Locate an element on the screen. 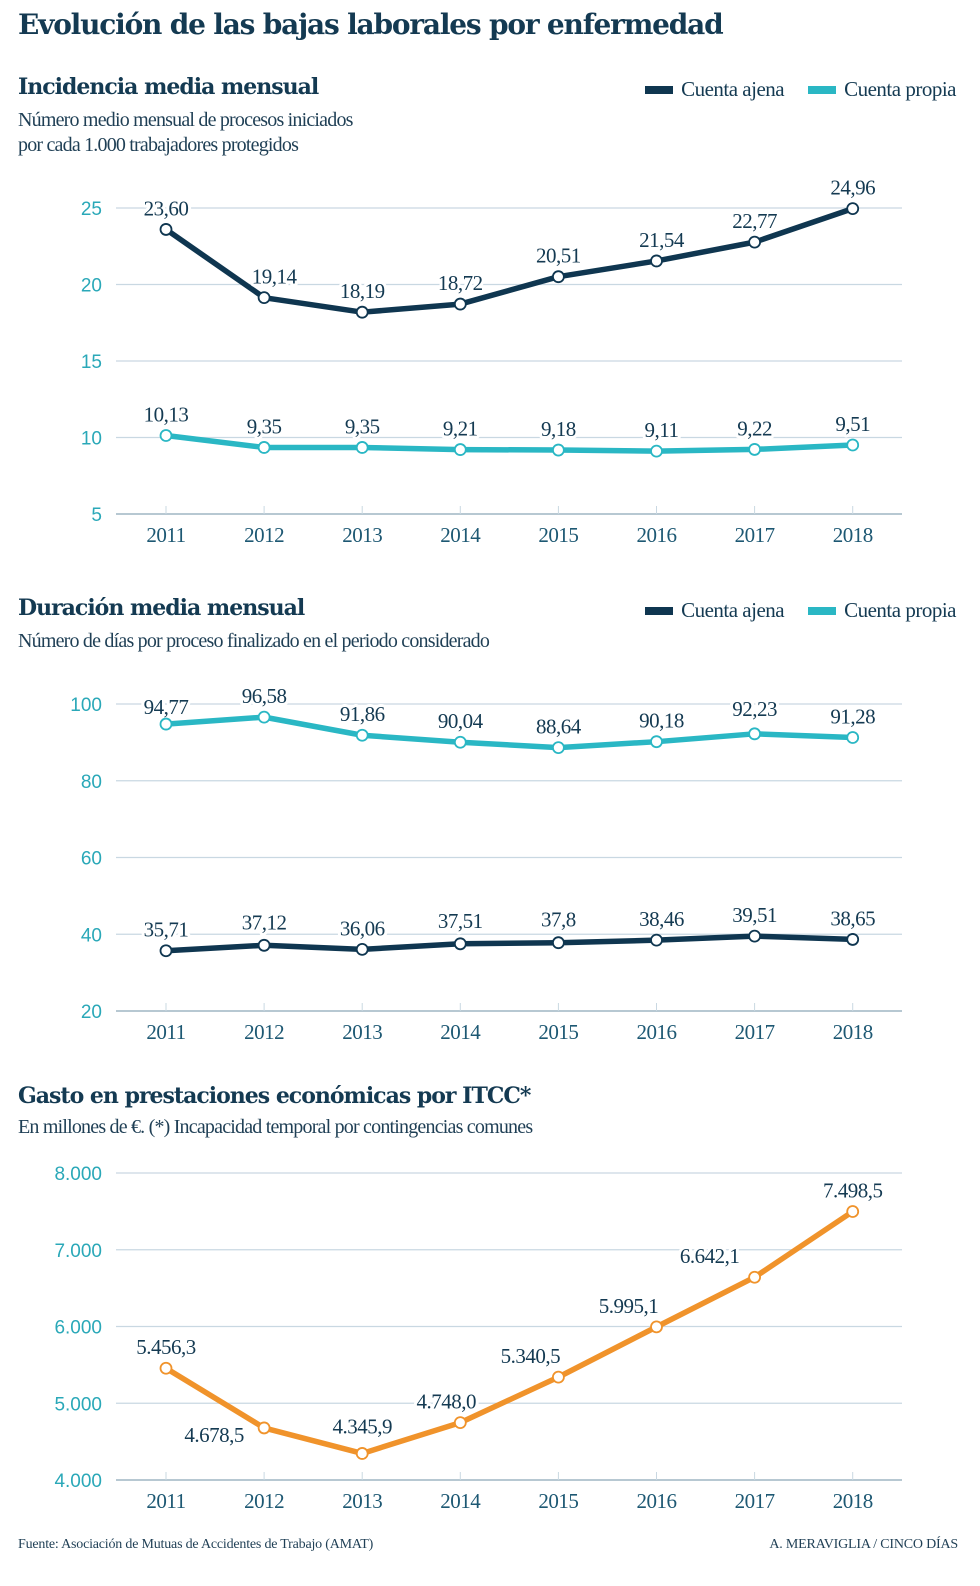  data-label-halo: 5.340,5 is located at coordinates (531, 1356).